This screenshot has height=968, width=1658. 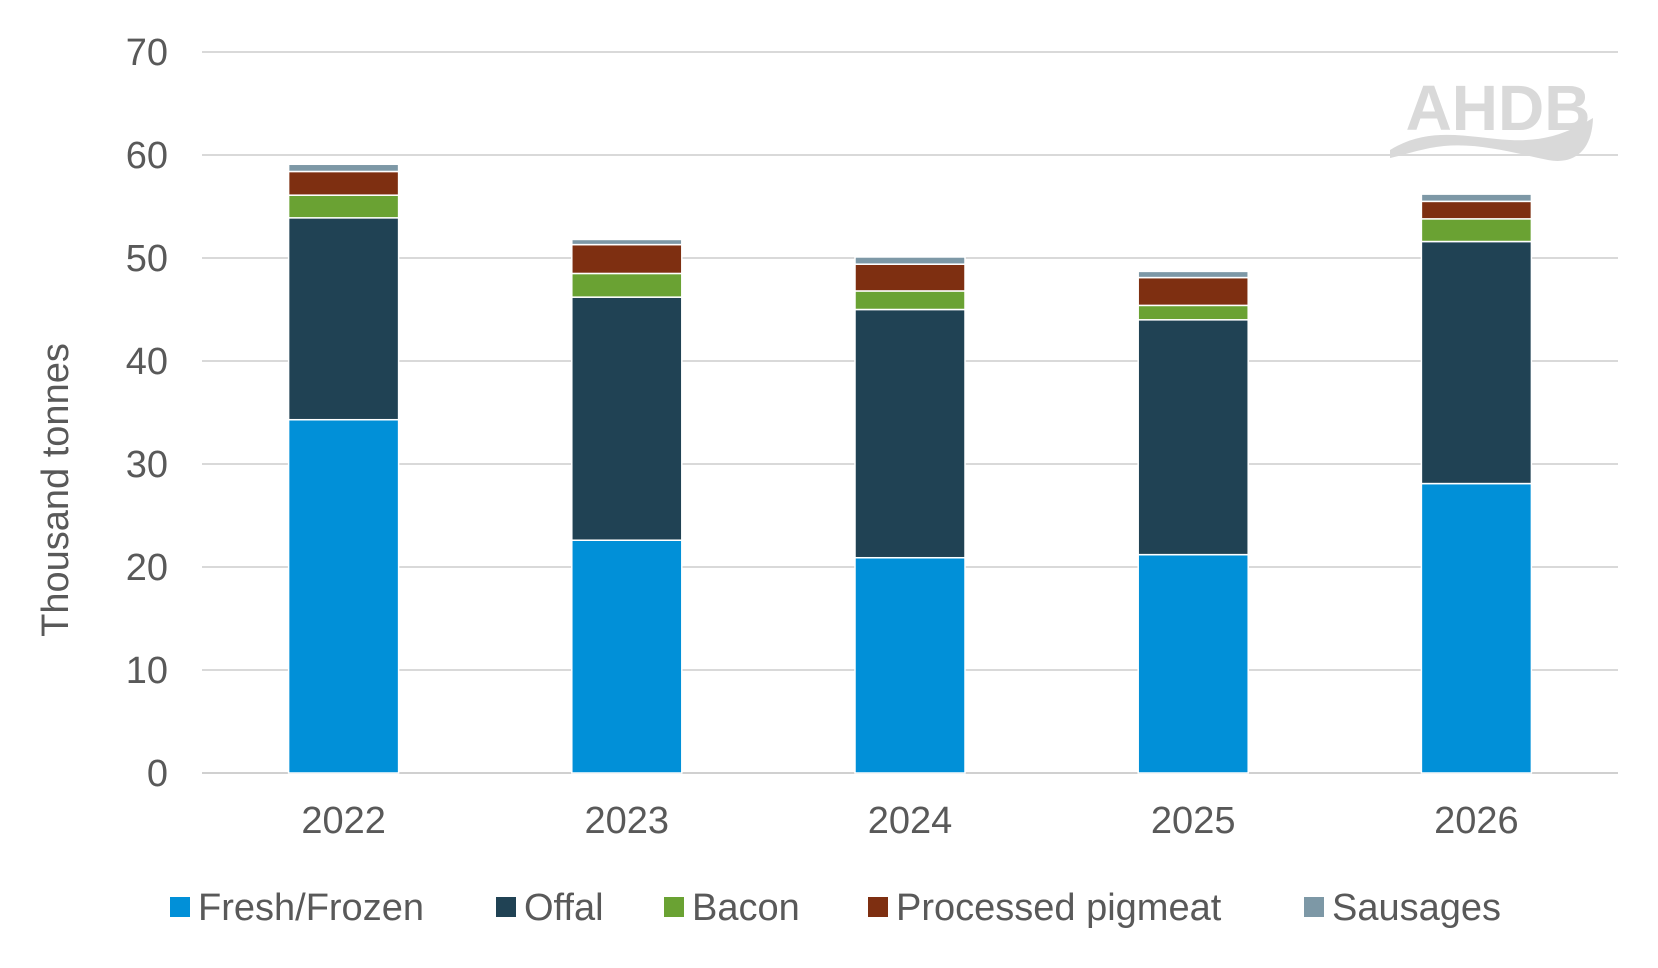 What do you see at coordinates (1498, 108) in the screenshot?
I see `logo-text: AHDB` at bounding box center [1498, 108].